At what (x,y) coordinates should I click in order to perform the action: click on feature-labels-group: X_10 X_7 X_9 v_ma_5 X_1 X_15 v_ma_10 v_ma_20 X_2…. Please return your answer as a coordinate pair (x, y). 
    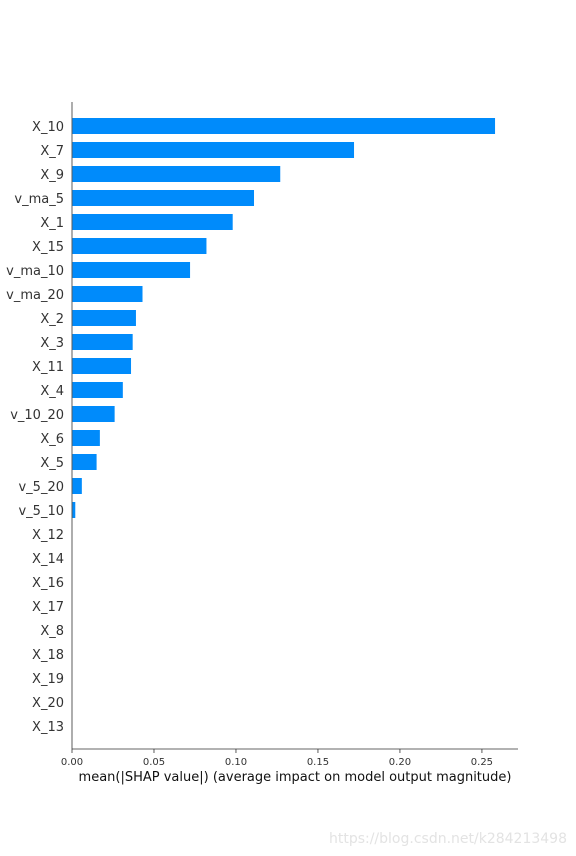
    Looking at the image, I should click on (35, 427).